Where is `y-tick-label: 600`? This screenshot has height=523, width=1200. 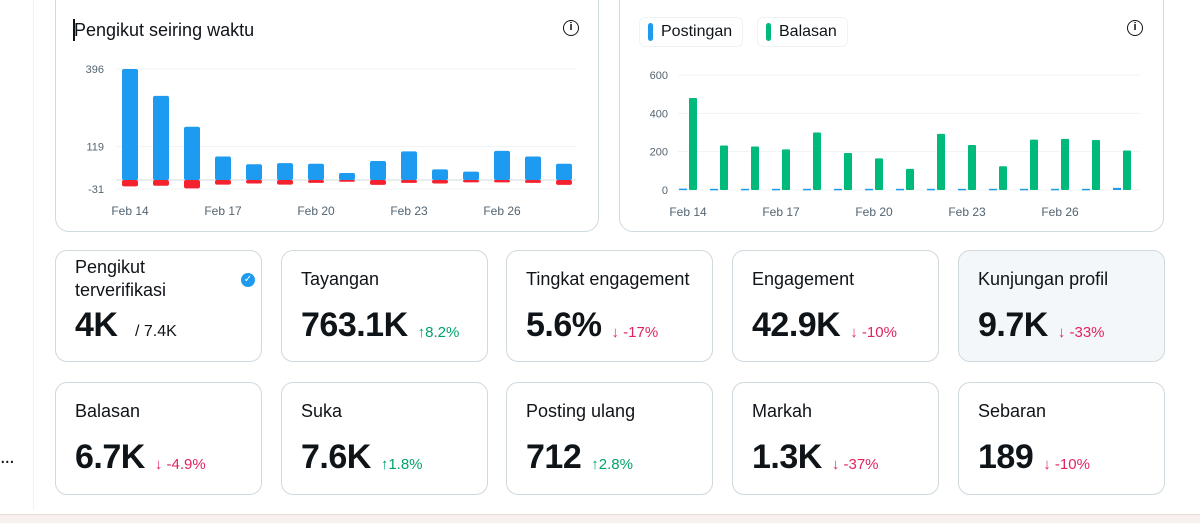
y-tick-label: 600 is located at coordinates (659, 76).